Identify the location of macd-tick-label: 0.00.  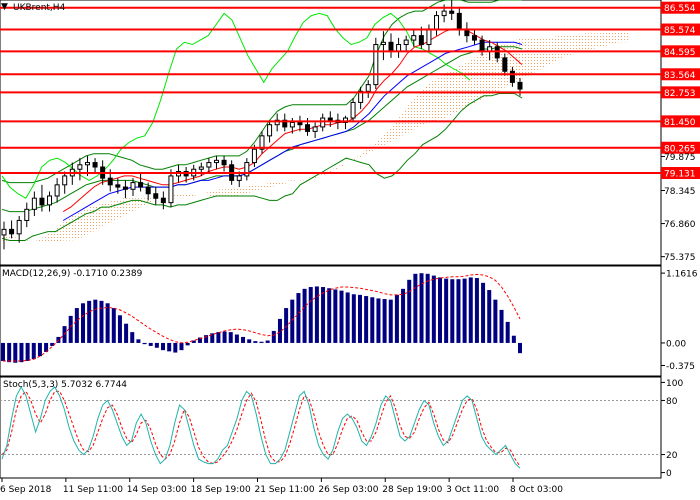
(676, 344).